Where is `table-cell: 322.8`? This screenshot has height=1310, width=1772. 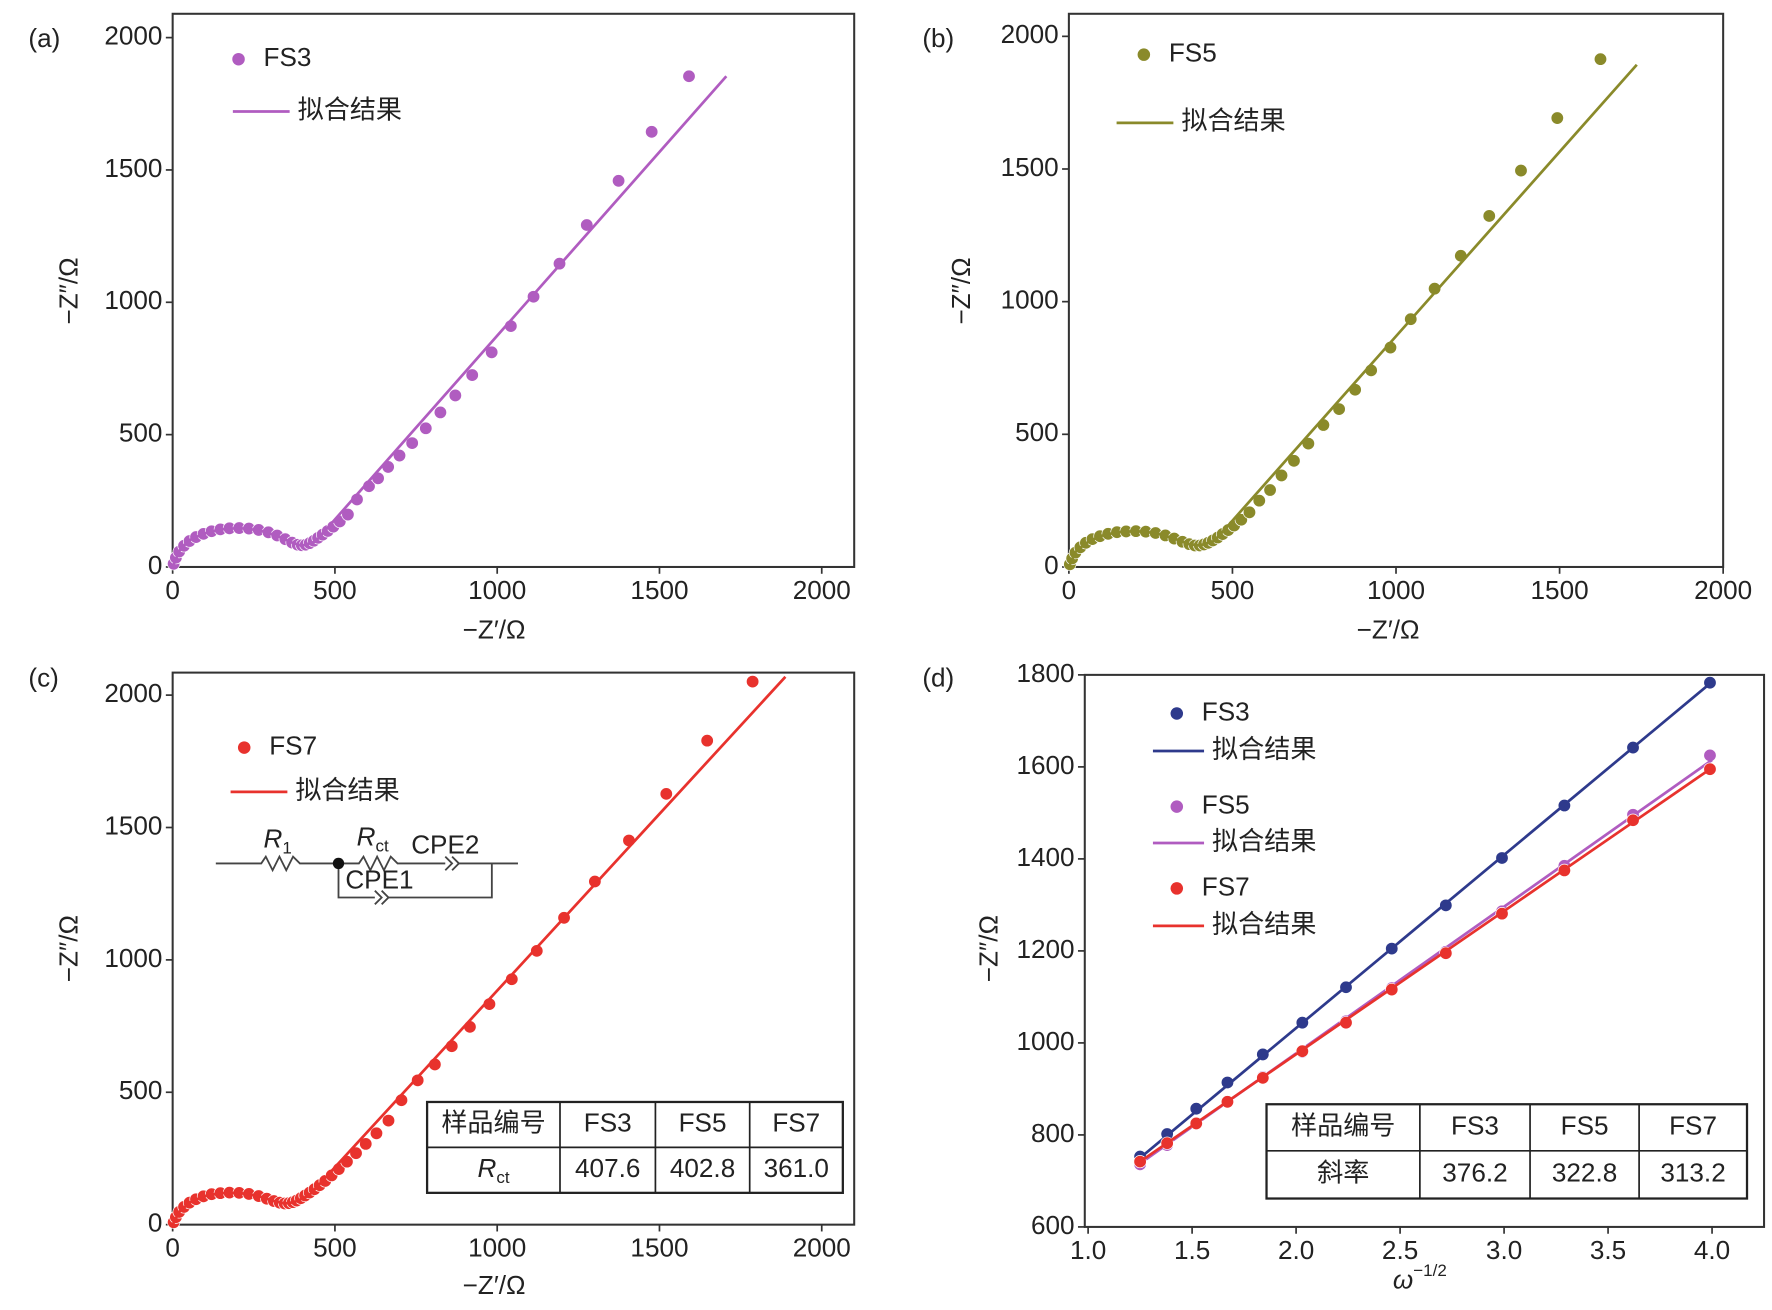
table-cell: 322.8 is located at coordinates (1584, 1173).